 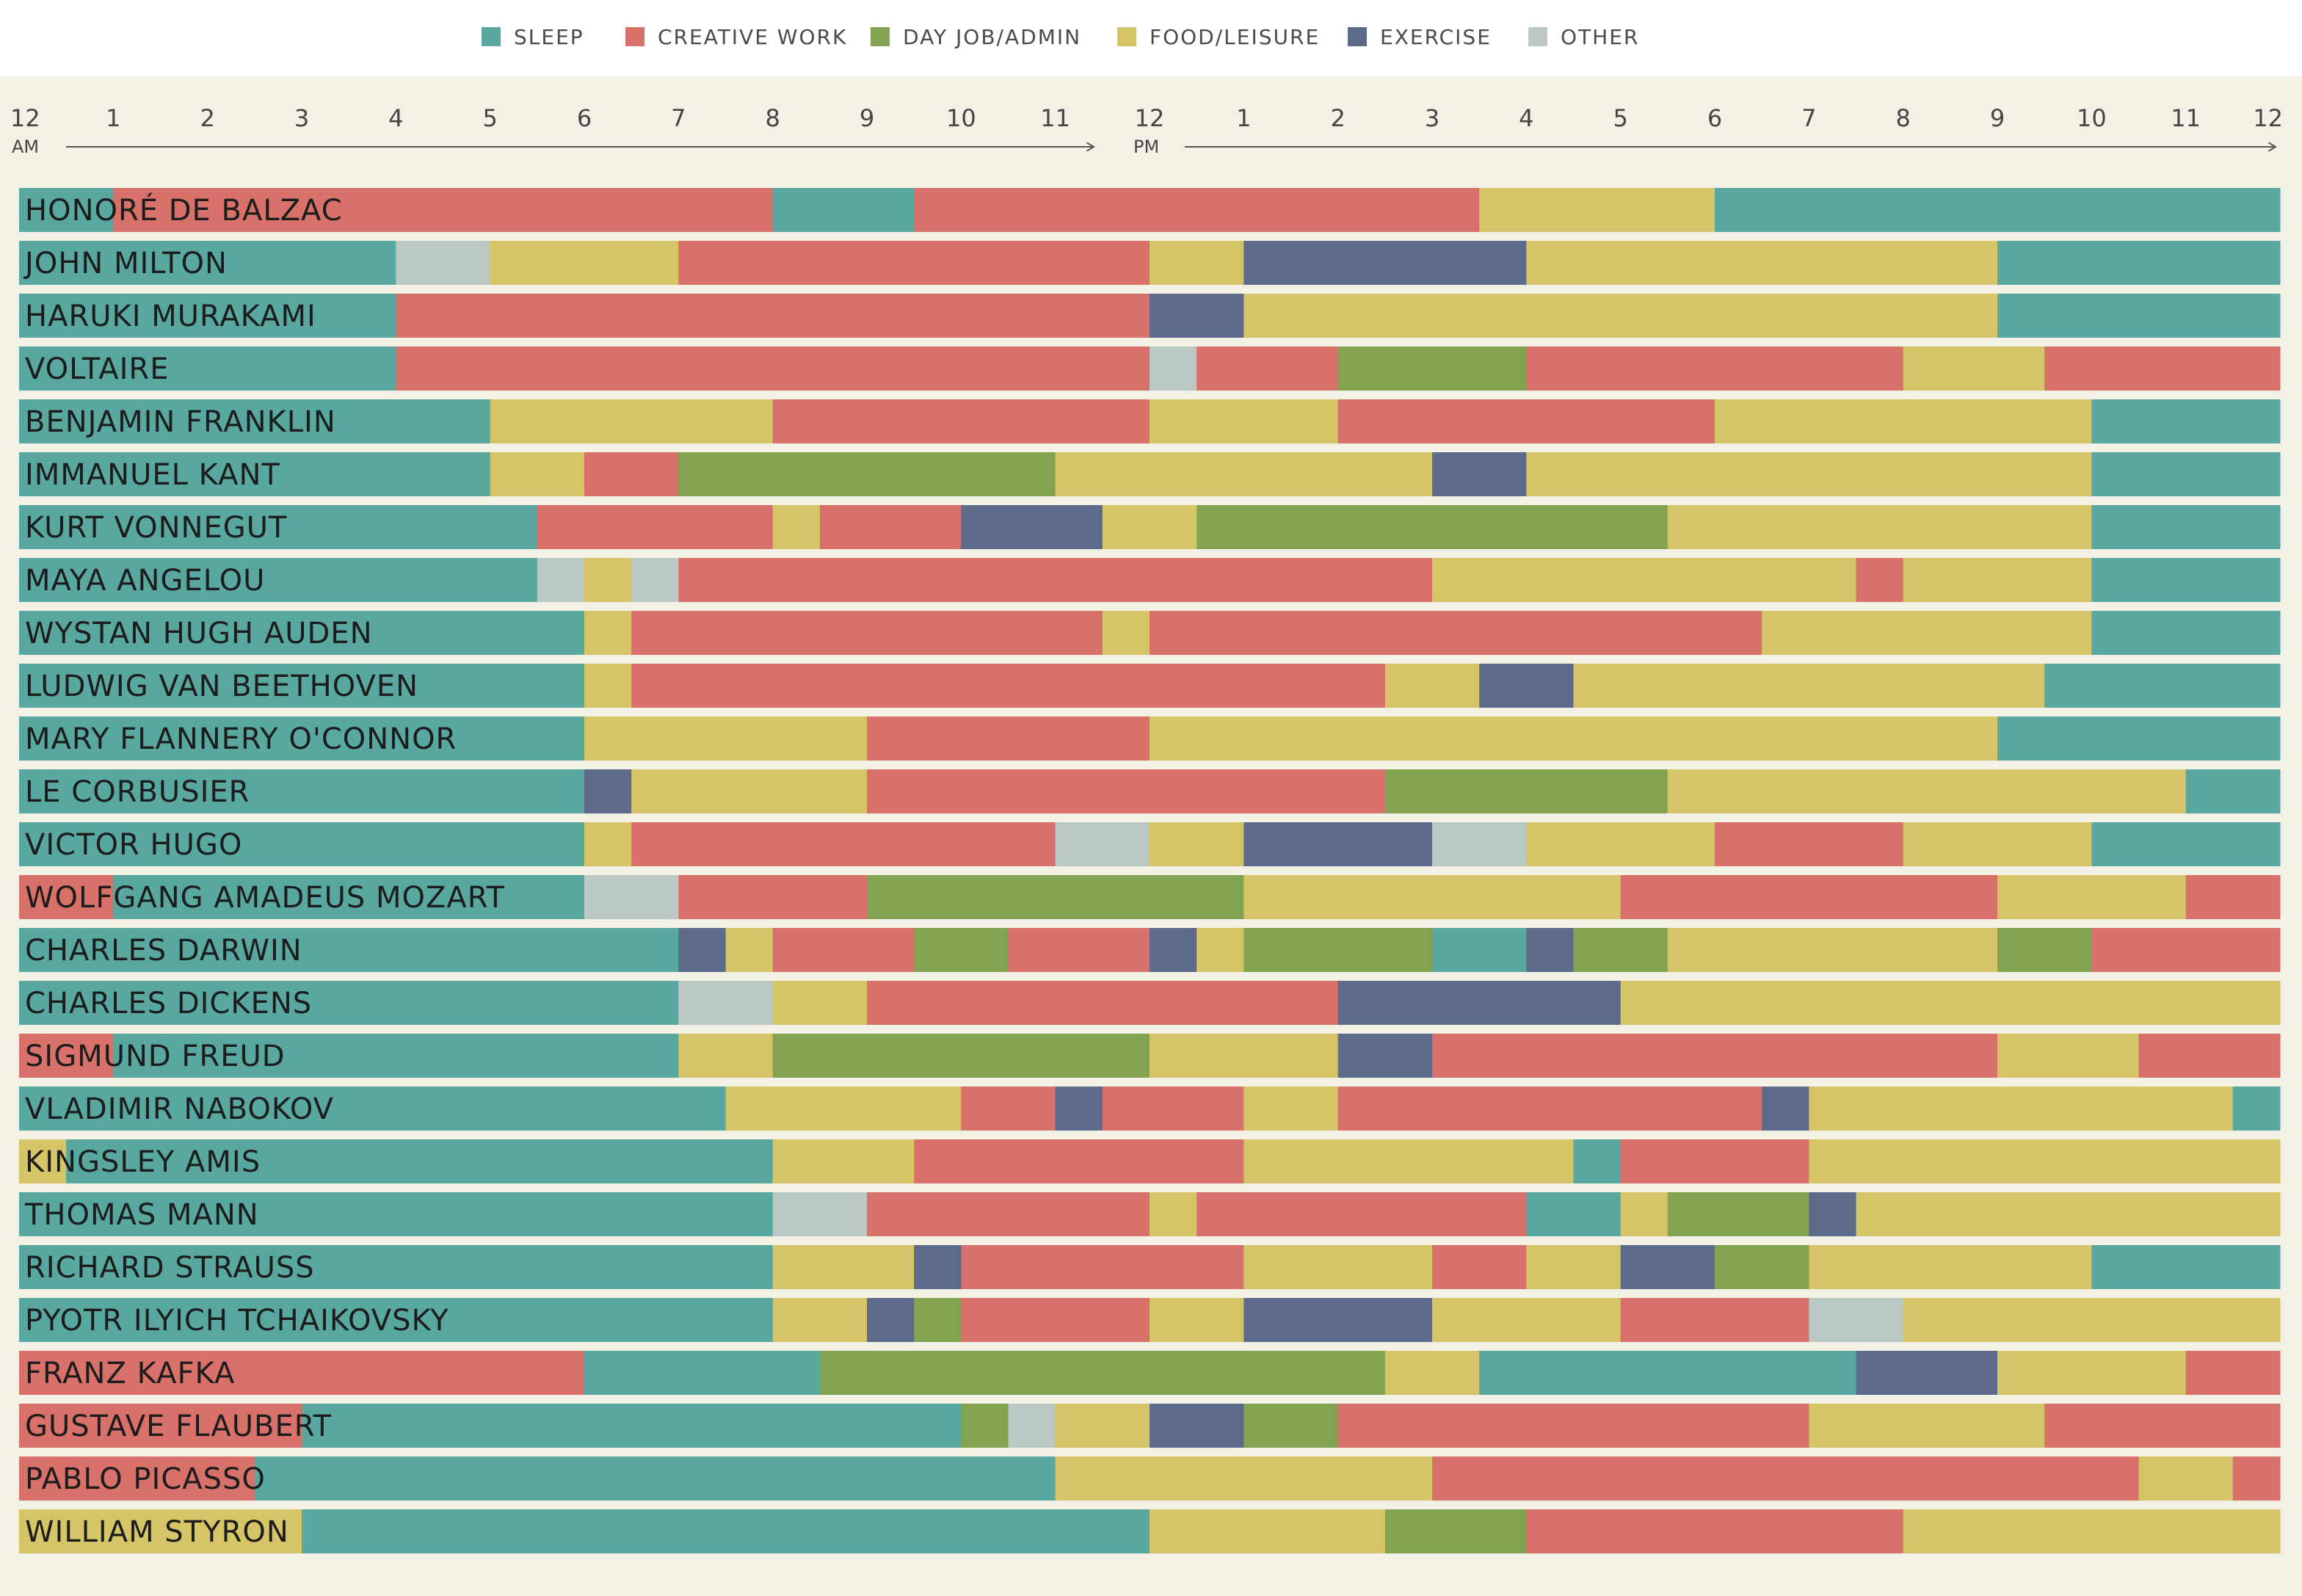 I want to click on row-label: WOLFGANG AMADEUS MOZART, so click(x=265, y=898).